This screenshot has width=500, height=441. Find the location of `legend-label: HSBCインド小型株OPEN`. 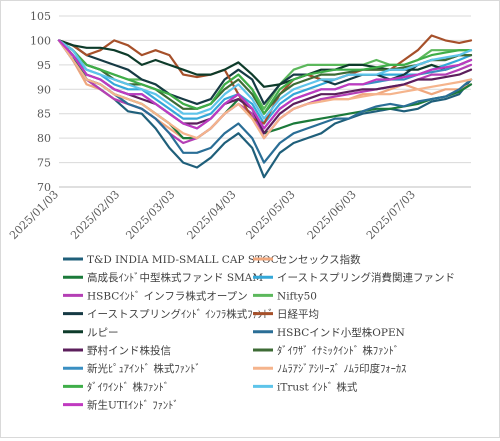

legend-label: HSBCインド小型株OPEN is located at coordinates (341, 332).